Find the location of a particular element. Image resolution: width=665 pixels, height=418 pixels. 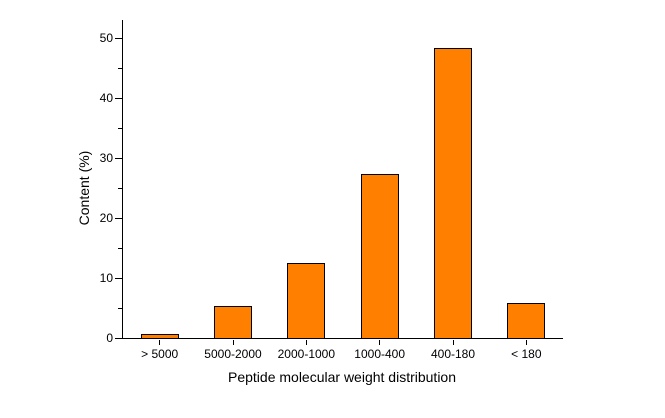

y-tick-label: 30 is located at coordinates (106, 158).